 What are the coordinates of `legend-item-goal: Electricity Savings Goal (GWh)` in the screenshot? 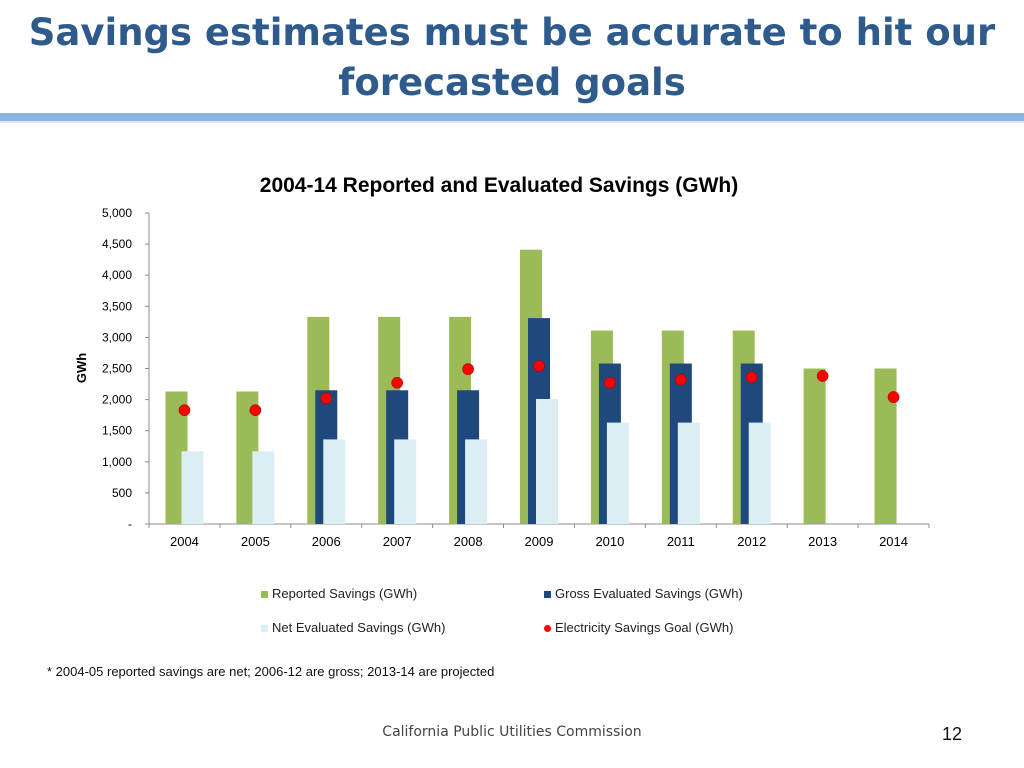 It's located at (638, 627).